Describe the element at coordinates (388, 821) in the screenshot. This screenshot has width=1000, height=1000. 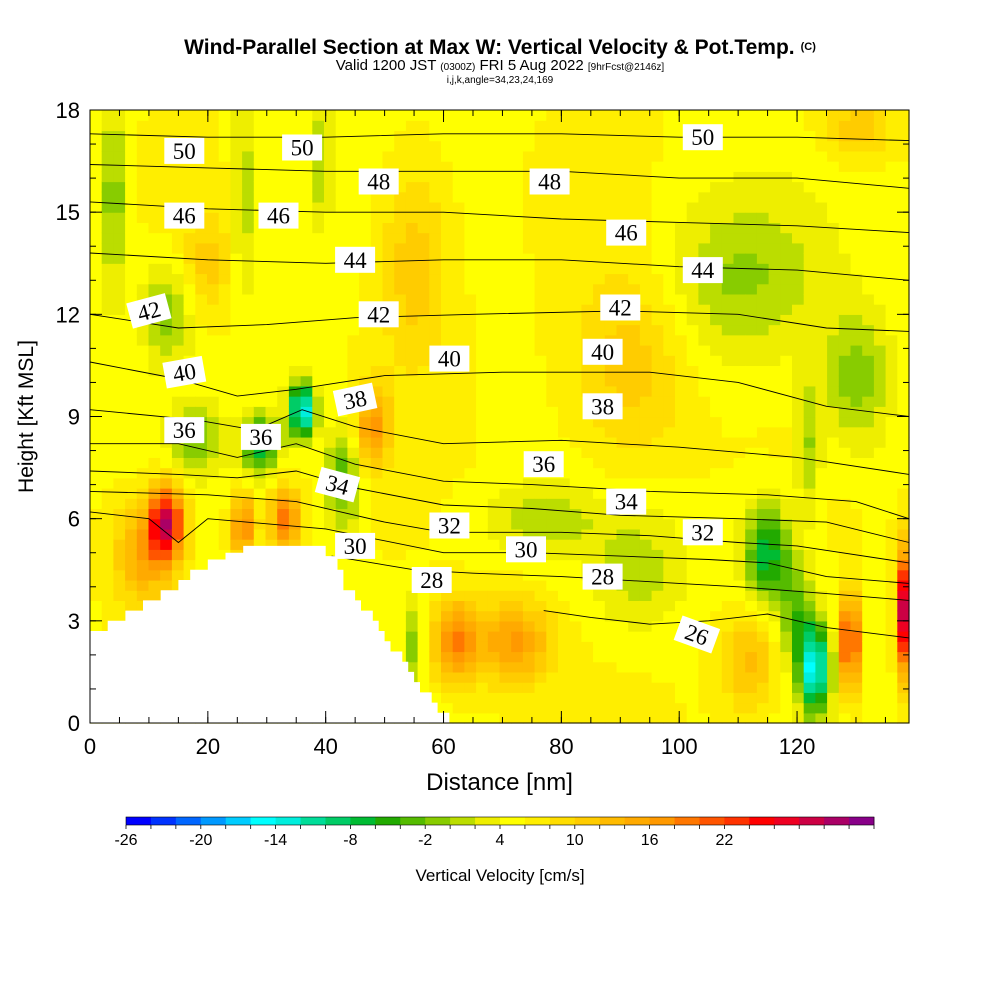
I see `colorbar-swatch` at that location.